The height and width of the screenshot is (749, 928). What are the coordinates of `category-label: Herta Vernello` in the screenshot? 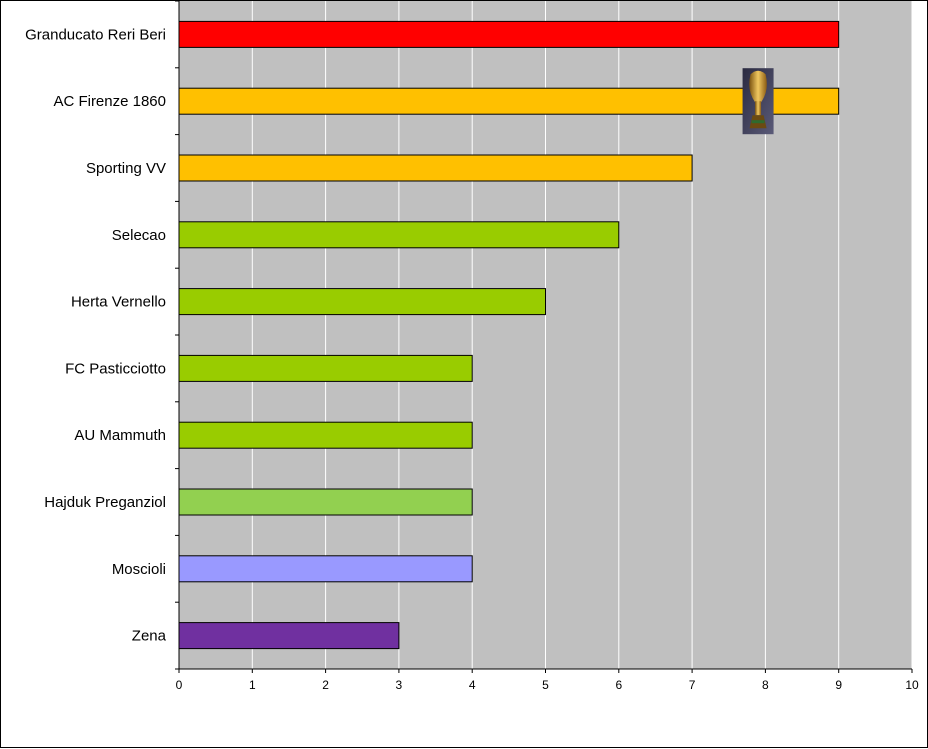 It's located at (118, 302).